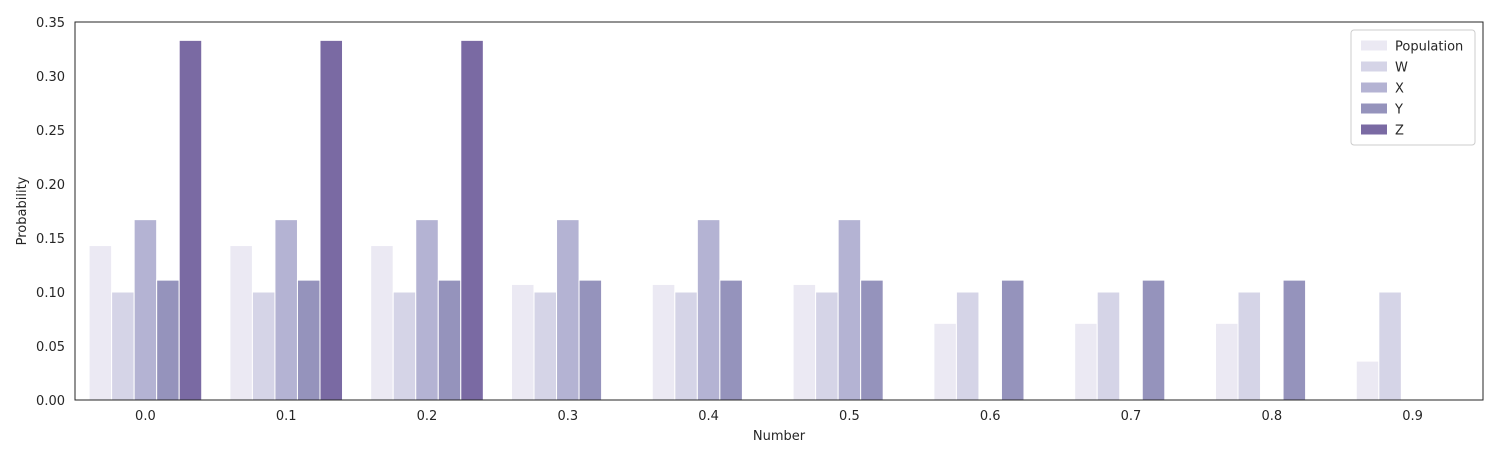  I want to click on bar-population-0.9, so click(1367, 380).